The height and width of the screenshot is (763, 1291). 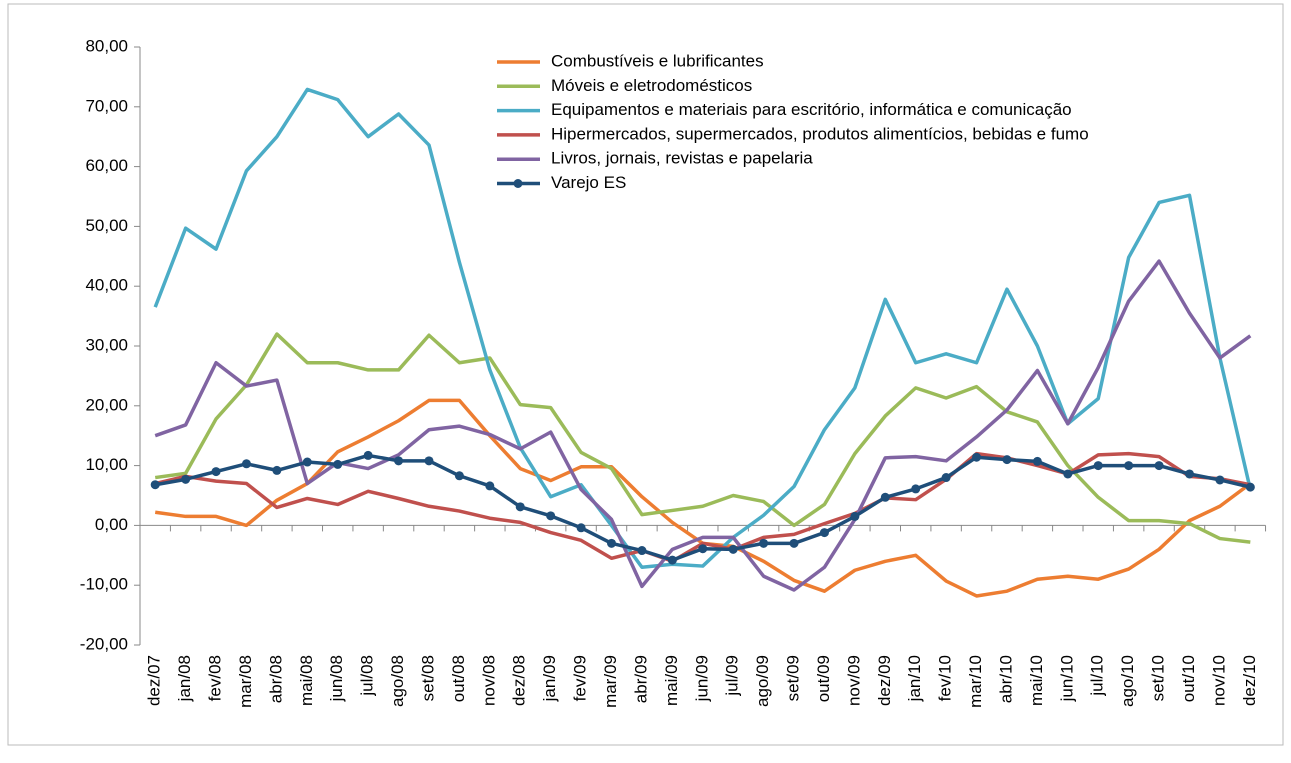 What do you see at coordinates (518, 183) in the screenshot?
I see `legend-marker` at bounding box center [518, 183].